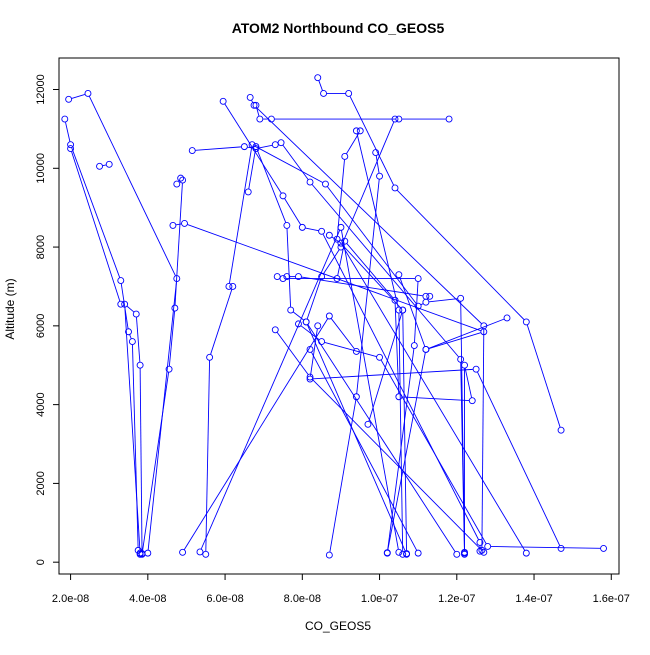  What do you see at coordinates (41, 247) in the screenshot?
I see `y-tick-label: 8000` at bounding box center [41, 247].